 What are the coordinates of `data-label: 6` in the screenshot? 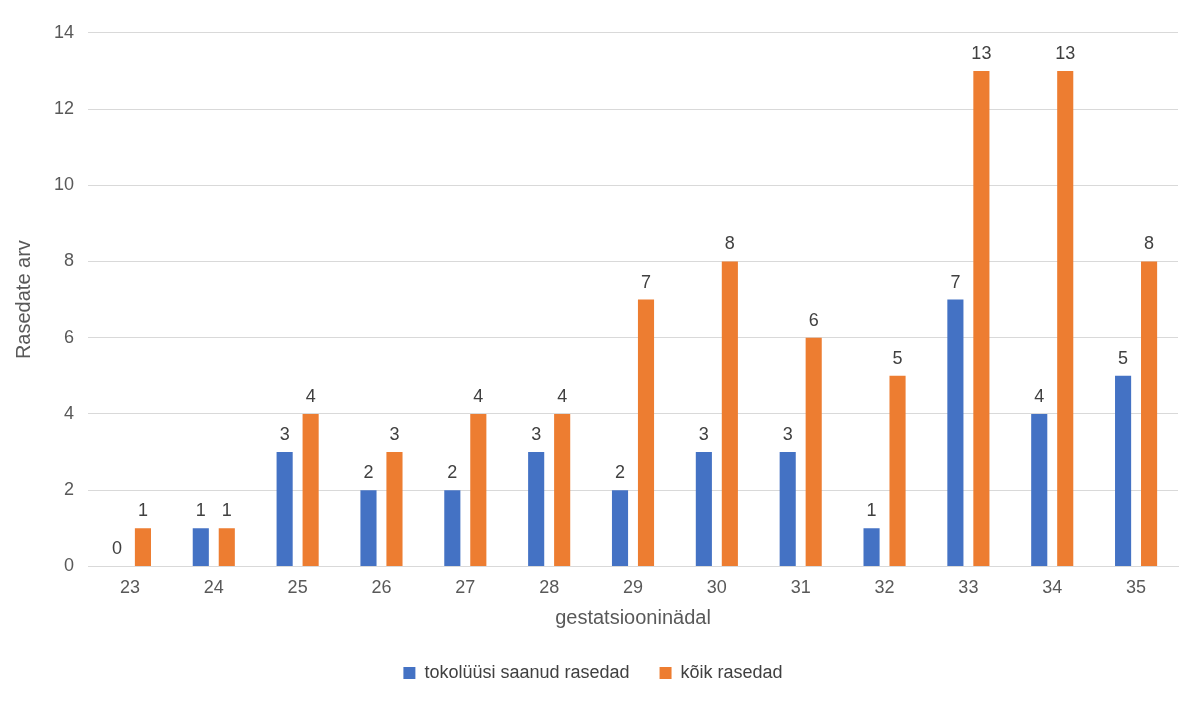 It's located at (813, 319).